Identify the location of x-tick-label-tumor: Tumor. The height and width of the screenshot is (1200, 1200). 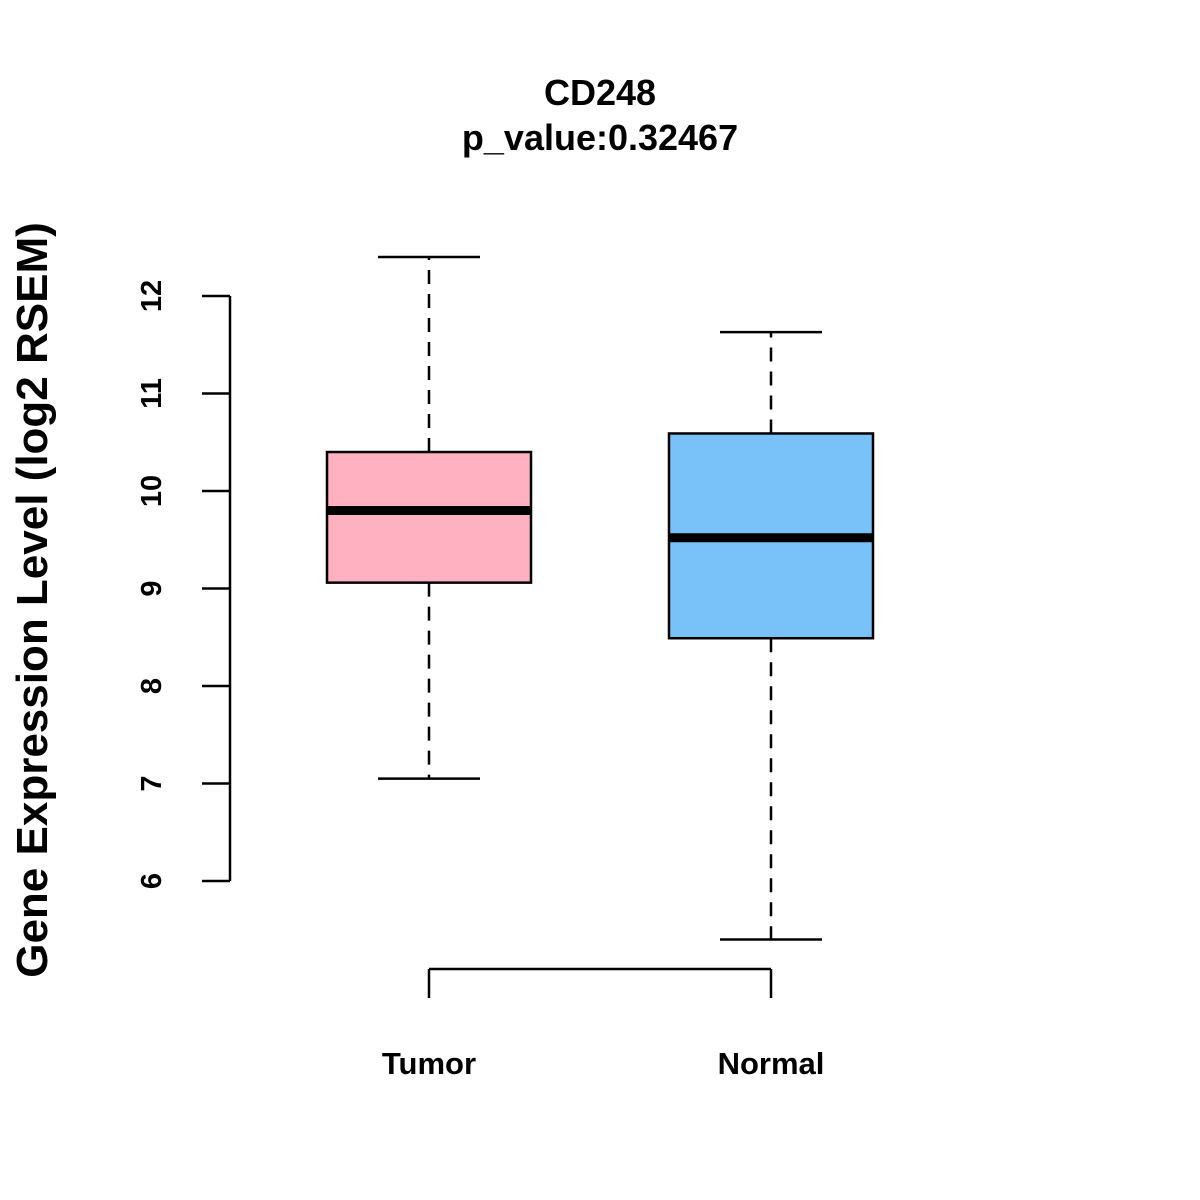
(429, 1063).